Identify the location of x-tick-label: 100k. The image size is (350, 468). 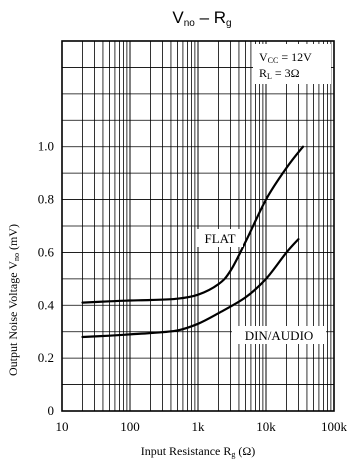
(334, 426).